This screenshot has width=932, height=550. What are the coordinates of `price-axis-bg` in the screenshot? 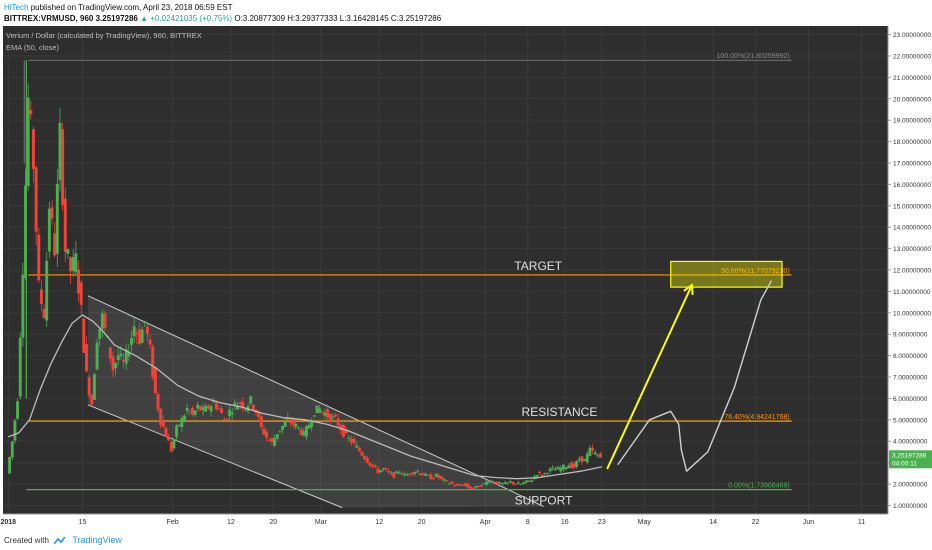 It's located at (910, 277).